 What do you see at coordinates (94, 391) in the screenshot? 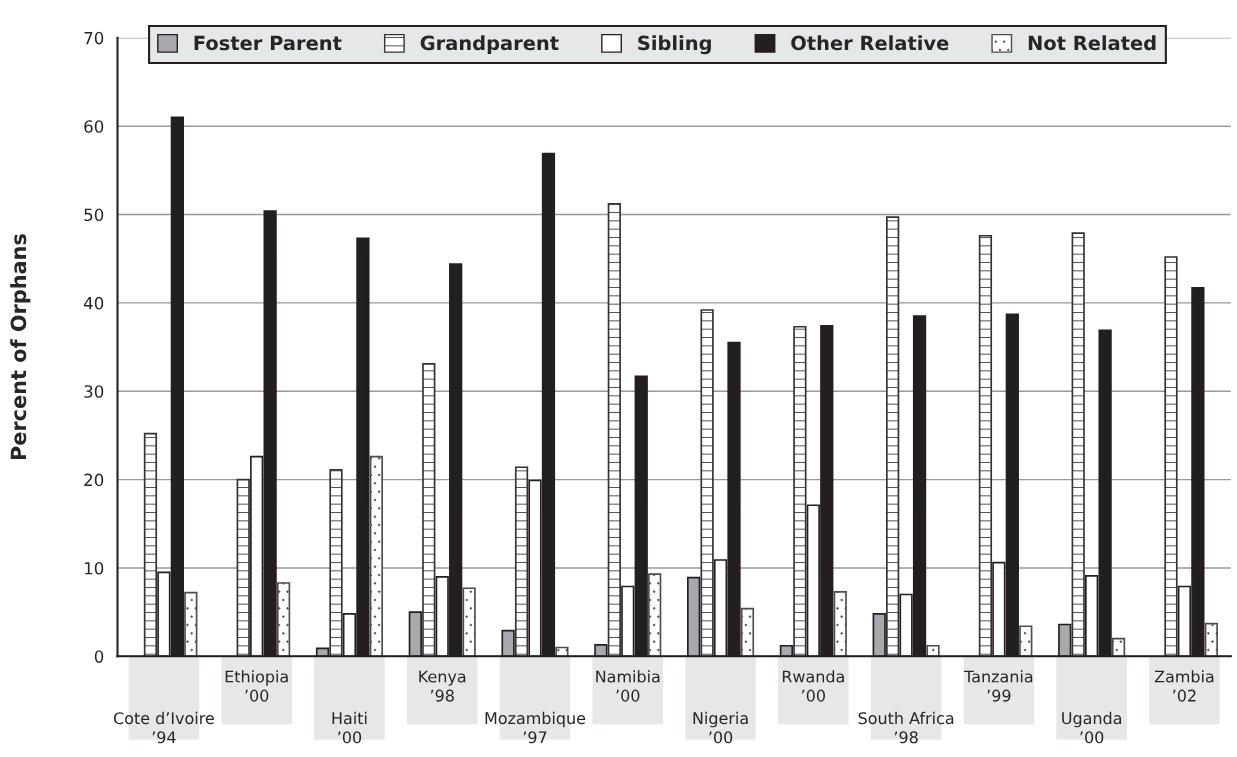
I see `y-tick-label: 30` at bounding box center [94, 391].